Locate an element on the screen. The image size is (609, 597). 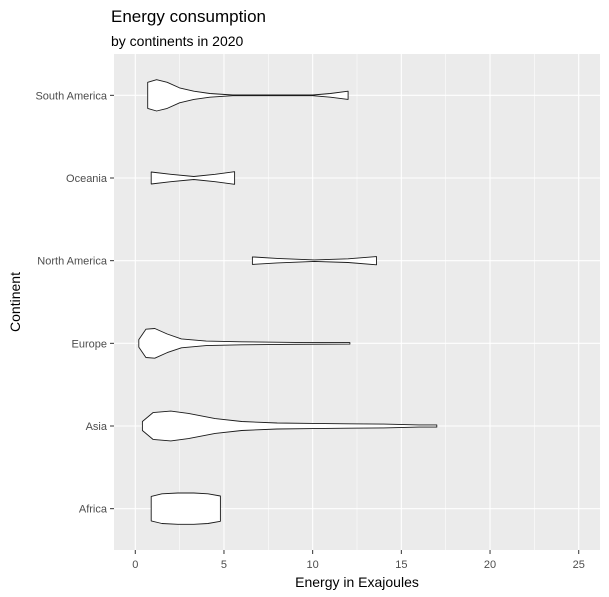
chart-subtitle: by continents in 2020 is located at coordinates (177, 41).